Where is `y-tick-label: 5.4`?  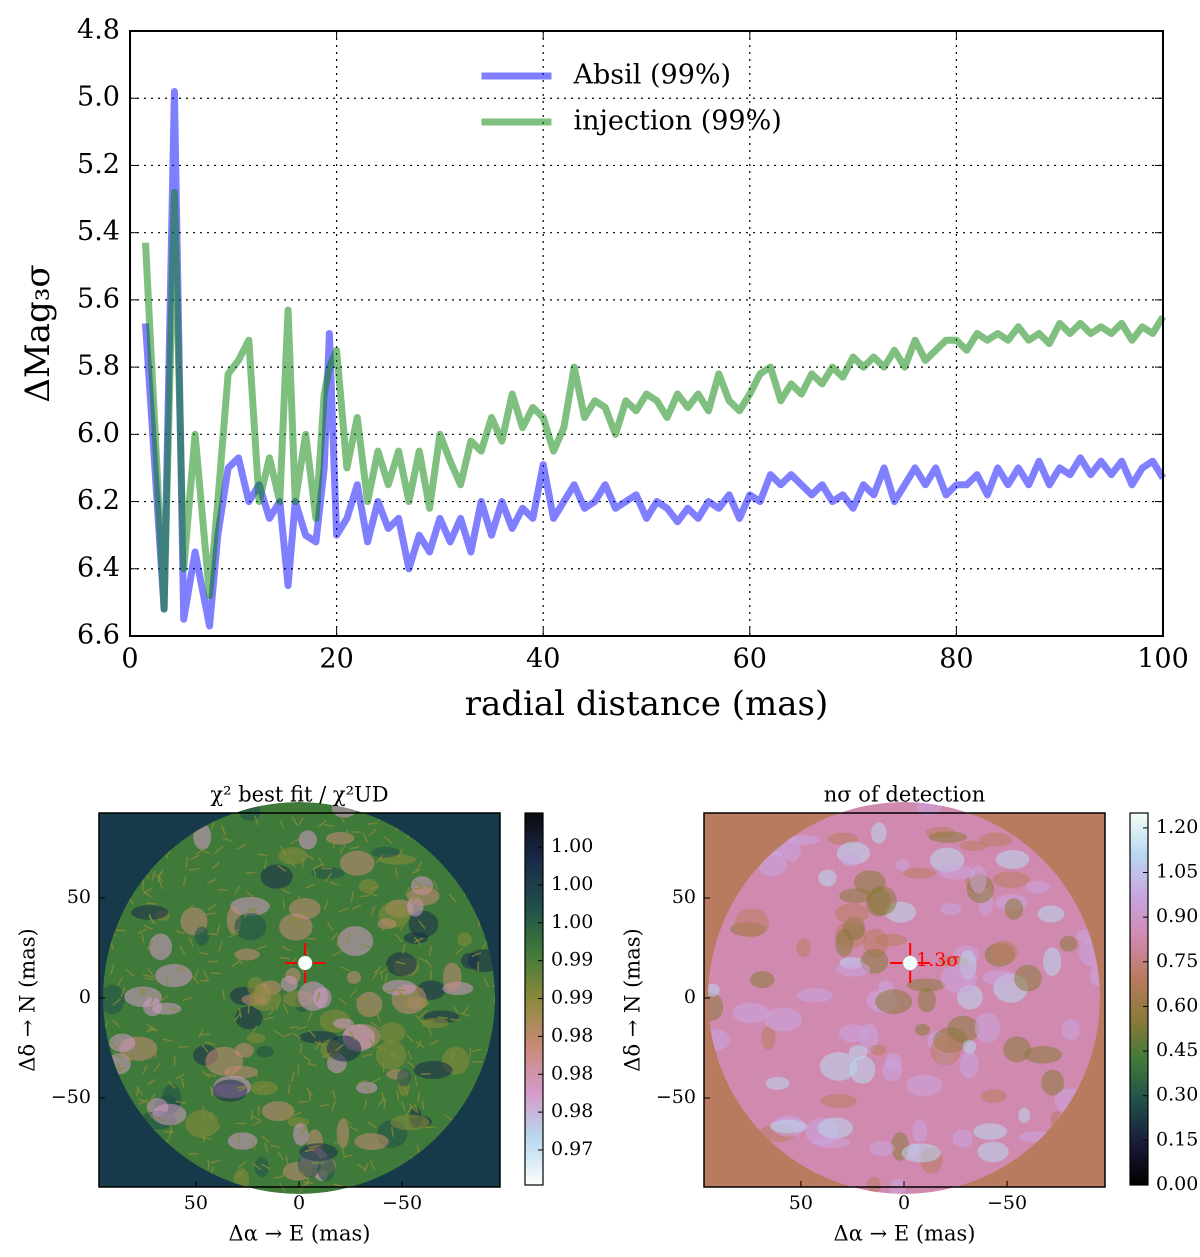 y-tick-label: 5.4 is located at coordinates (98, 231).